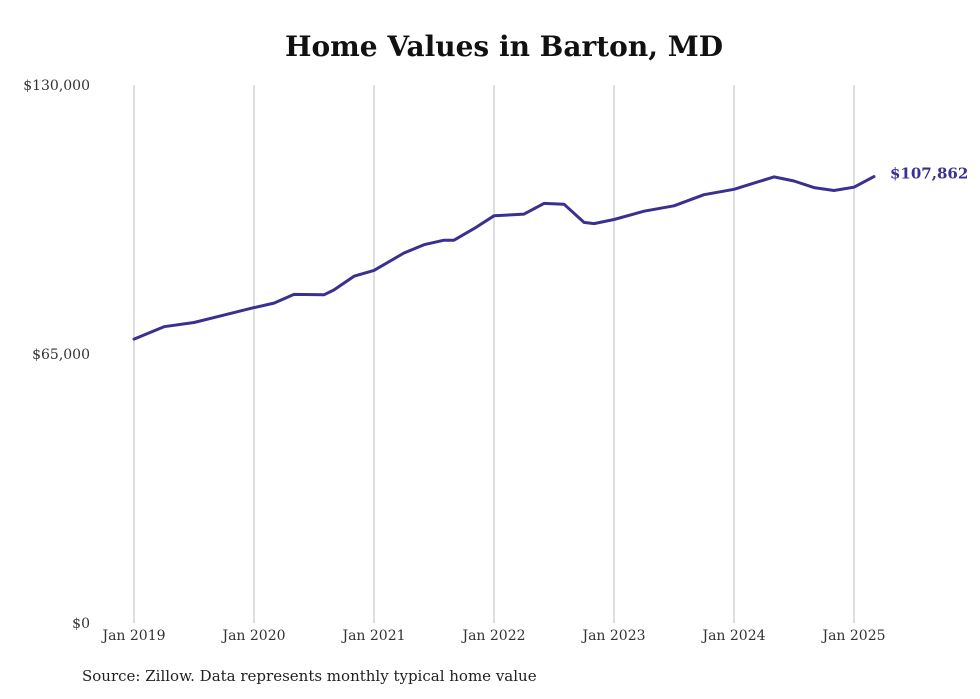 Image resolution: width=980 pixels, height=699 pixels. Describe the element at coordinates (56, 86) in the screenshot. I see `y-tick-label: $130,000` at that location.